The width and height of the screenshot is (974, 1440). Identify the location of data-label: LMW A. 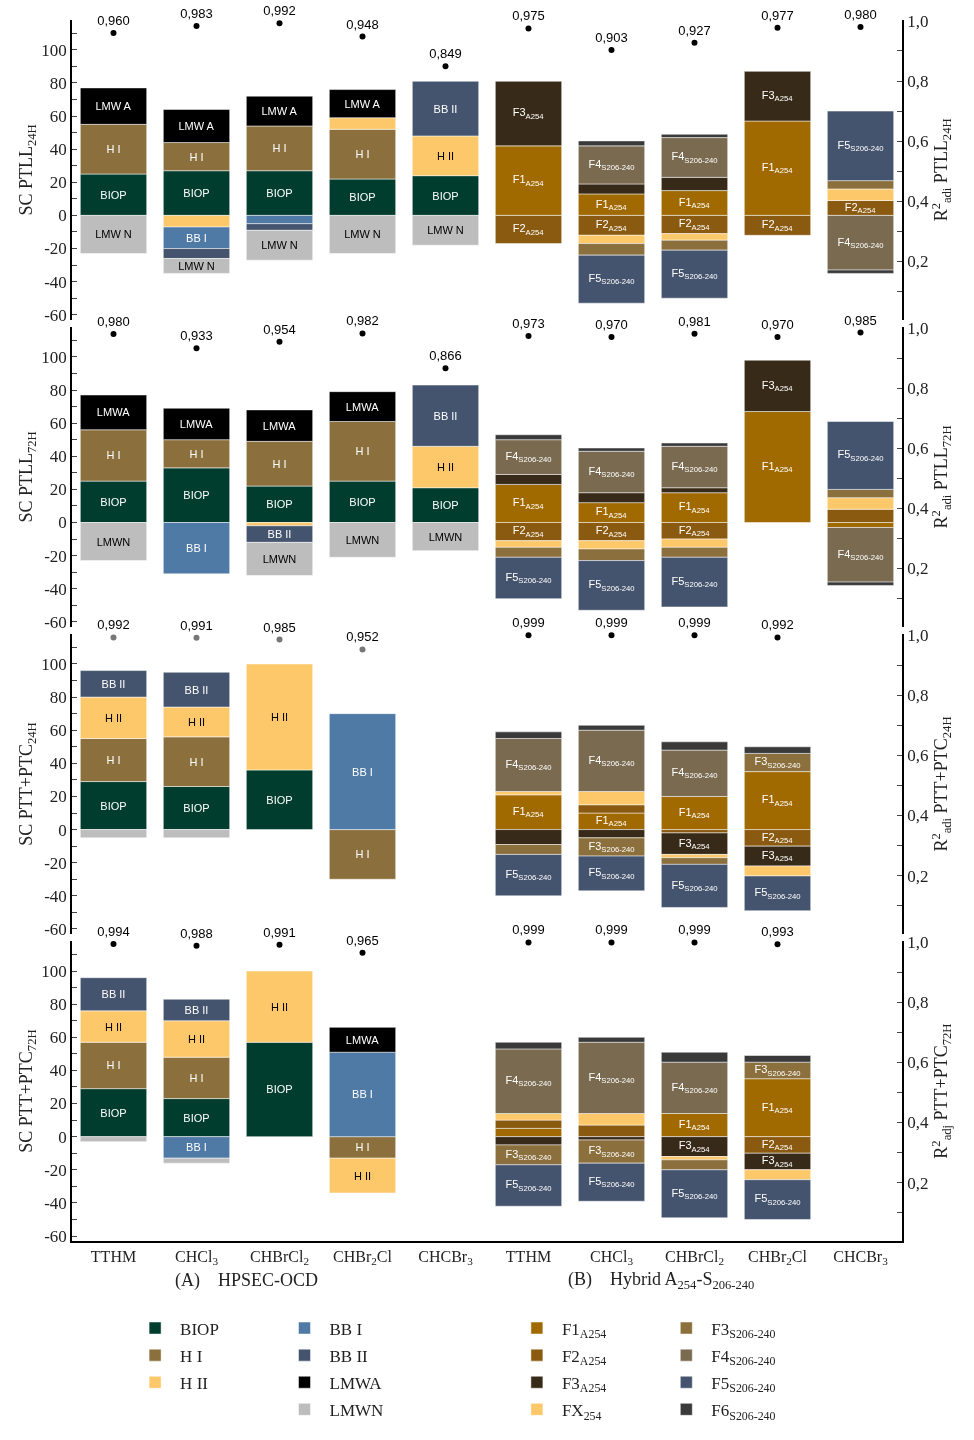
(279, 111).